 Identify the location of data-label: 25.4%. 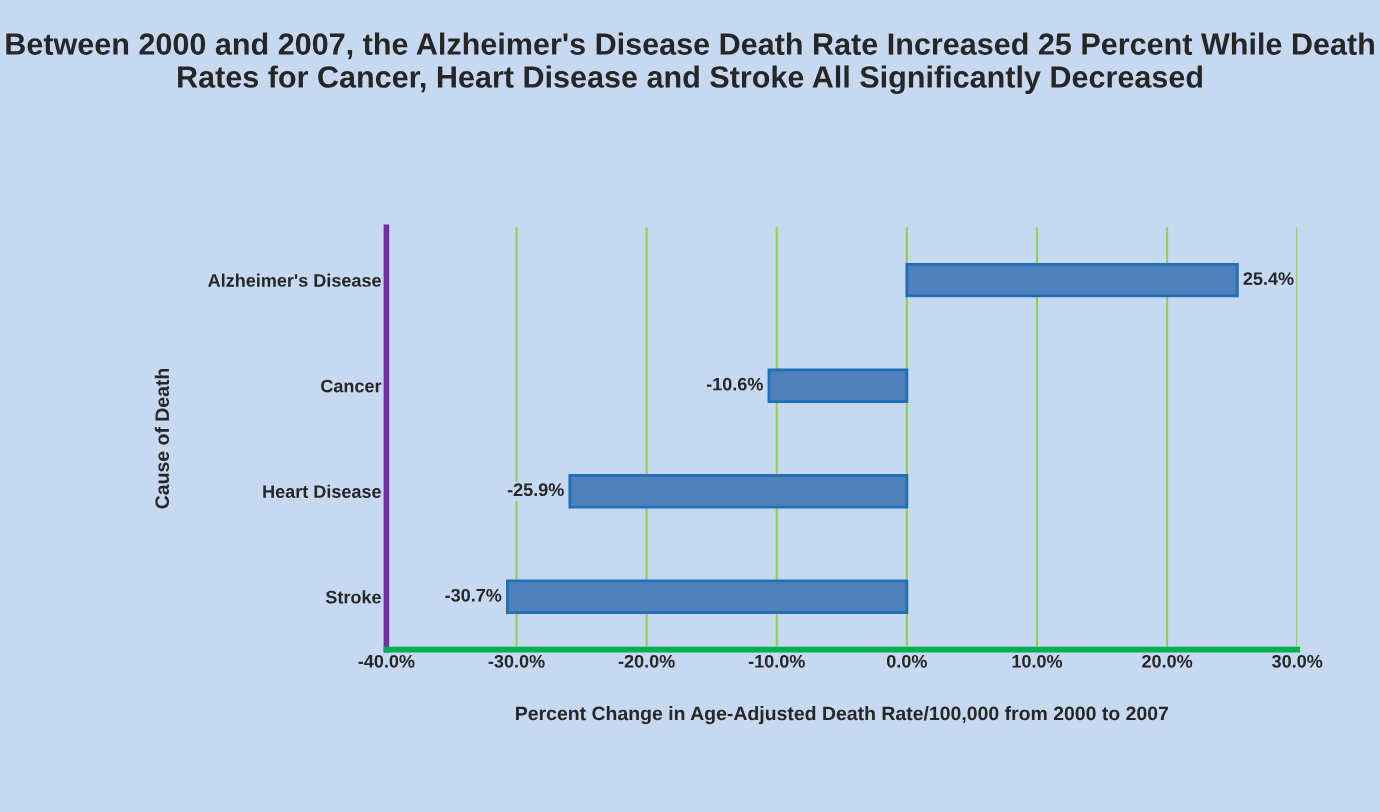
(1268, 278).